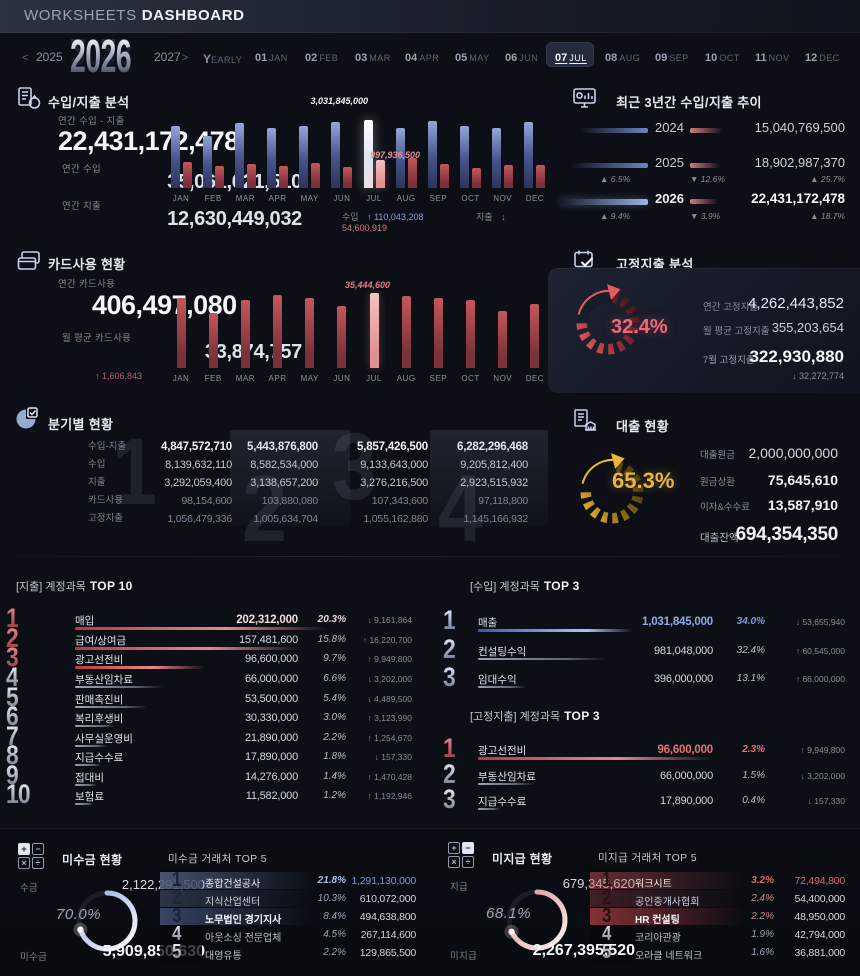 Image resolution: width=860 pixels, height=976 pixels. Describe the element at coordinates (689, 102) in the screenshot. I see `trend-title: 최근 3년간 수입/지출 추이` at that location.